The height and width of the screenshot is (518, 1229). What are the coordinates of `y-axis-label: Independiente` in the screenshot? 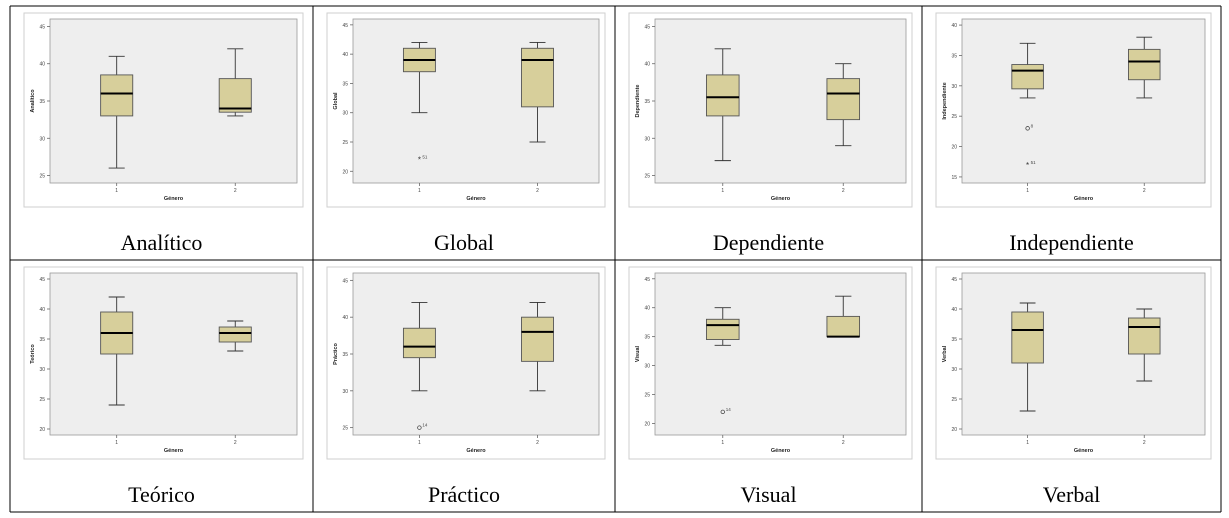 It's located at (945, 100).